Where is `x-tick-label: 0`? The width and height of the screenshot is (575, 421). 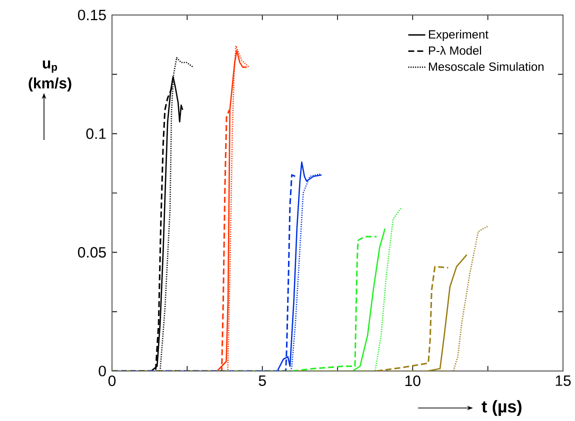
x-tick-label: 0 is located at coordinates (112, 381).